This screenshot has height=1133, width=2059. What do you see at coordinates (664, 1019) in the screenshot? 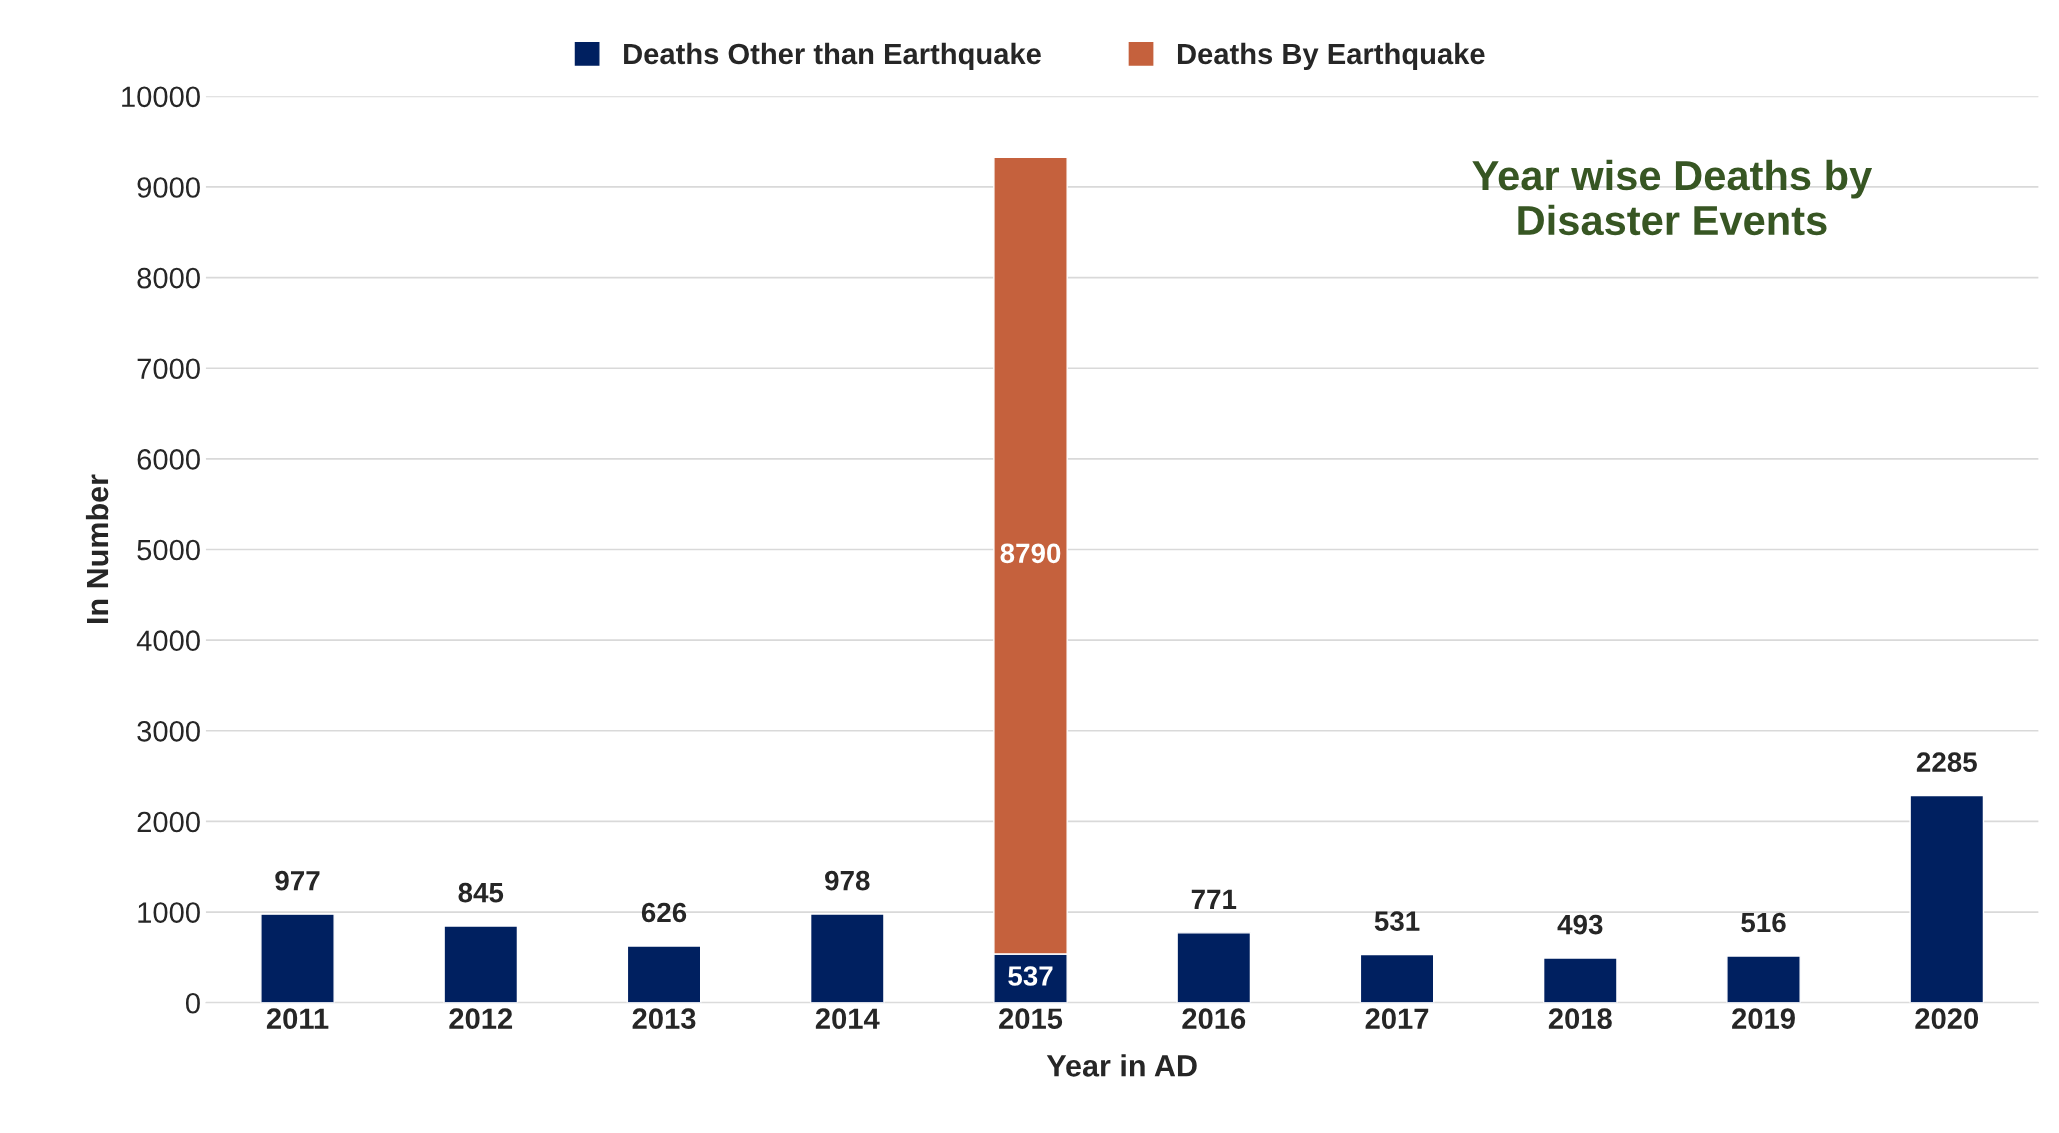
I see `x-tick-label: 2013` at bounding box center [664, 1019].